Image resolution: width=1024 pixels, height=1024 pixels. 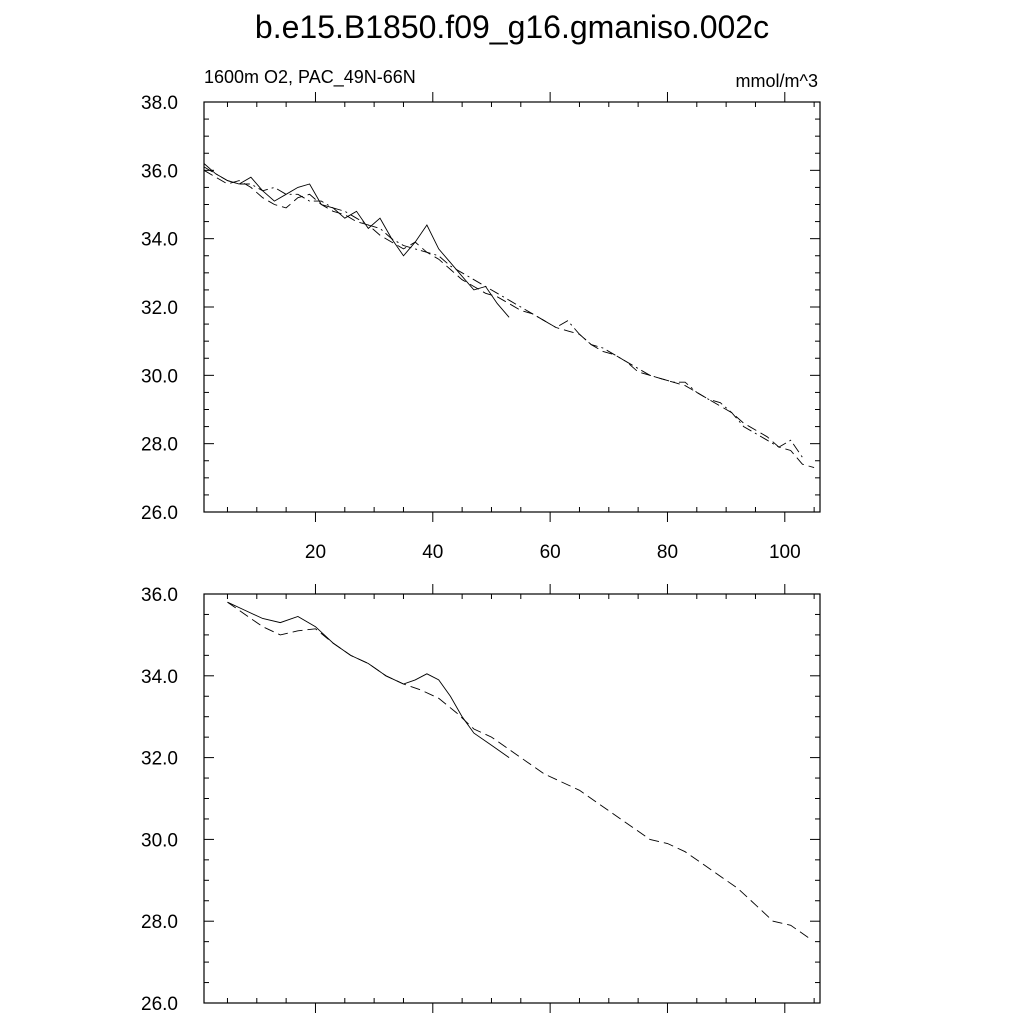 I want to click on x-tick-label: 100, so click(x=785, y=552).